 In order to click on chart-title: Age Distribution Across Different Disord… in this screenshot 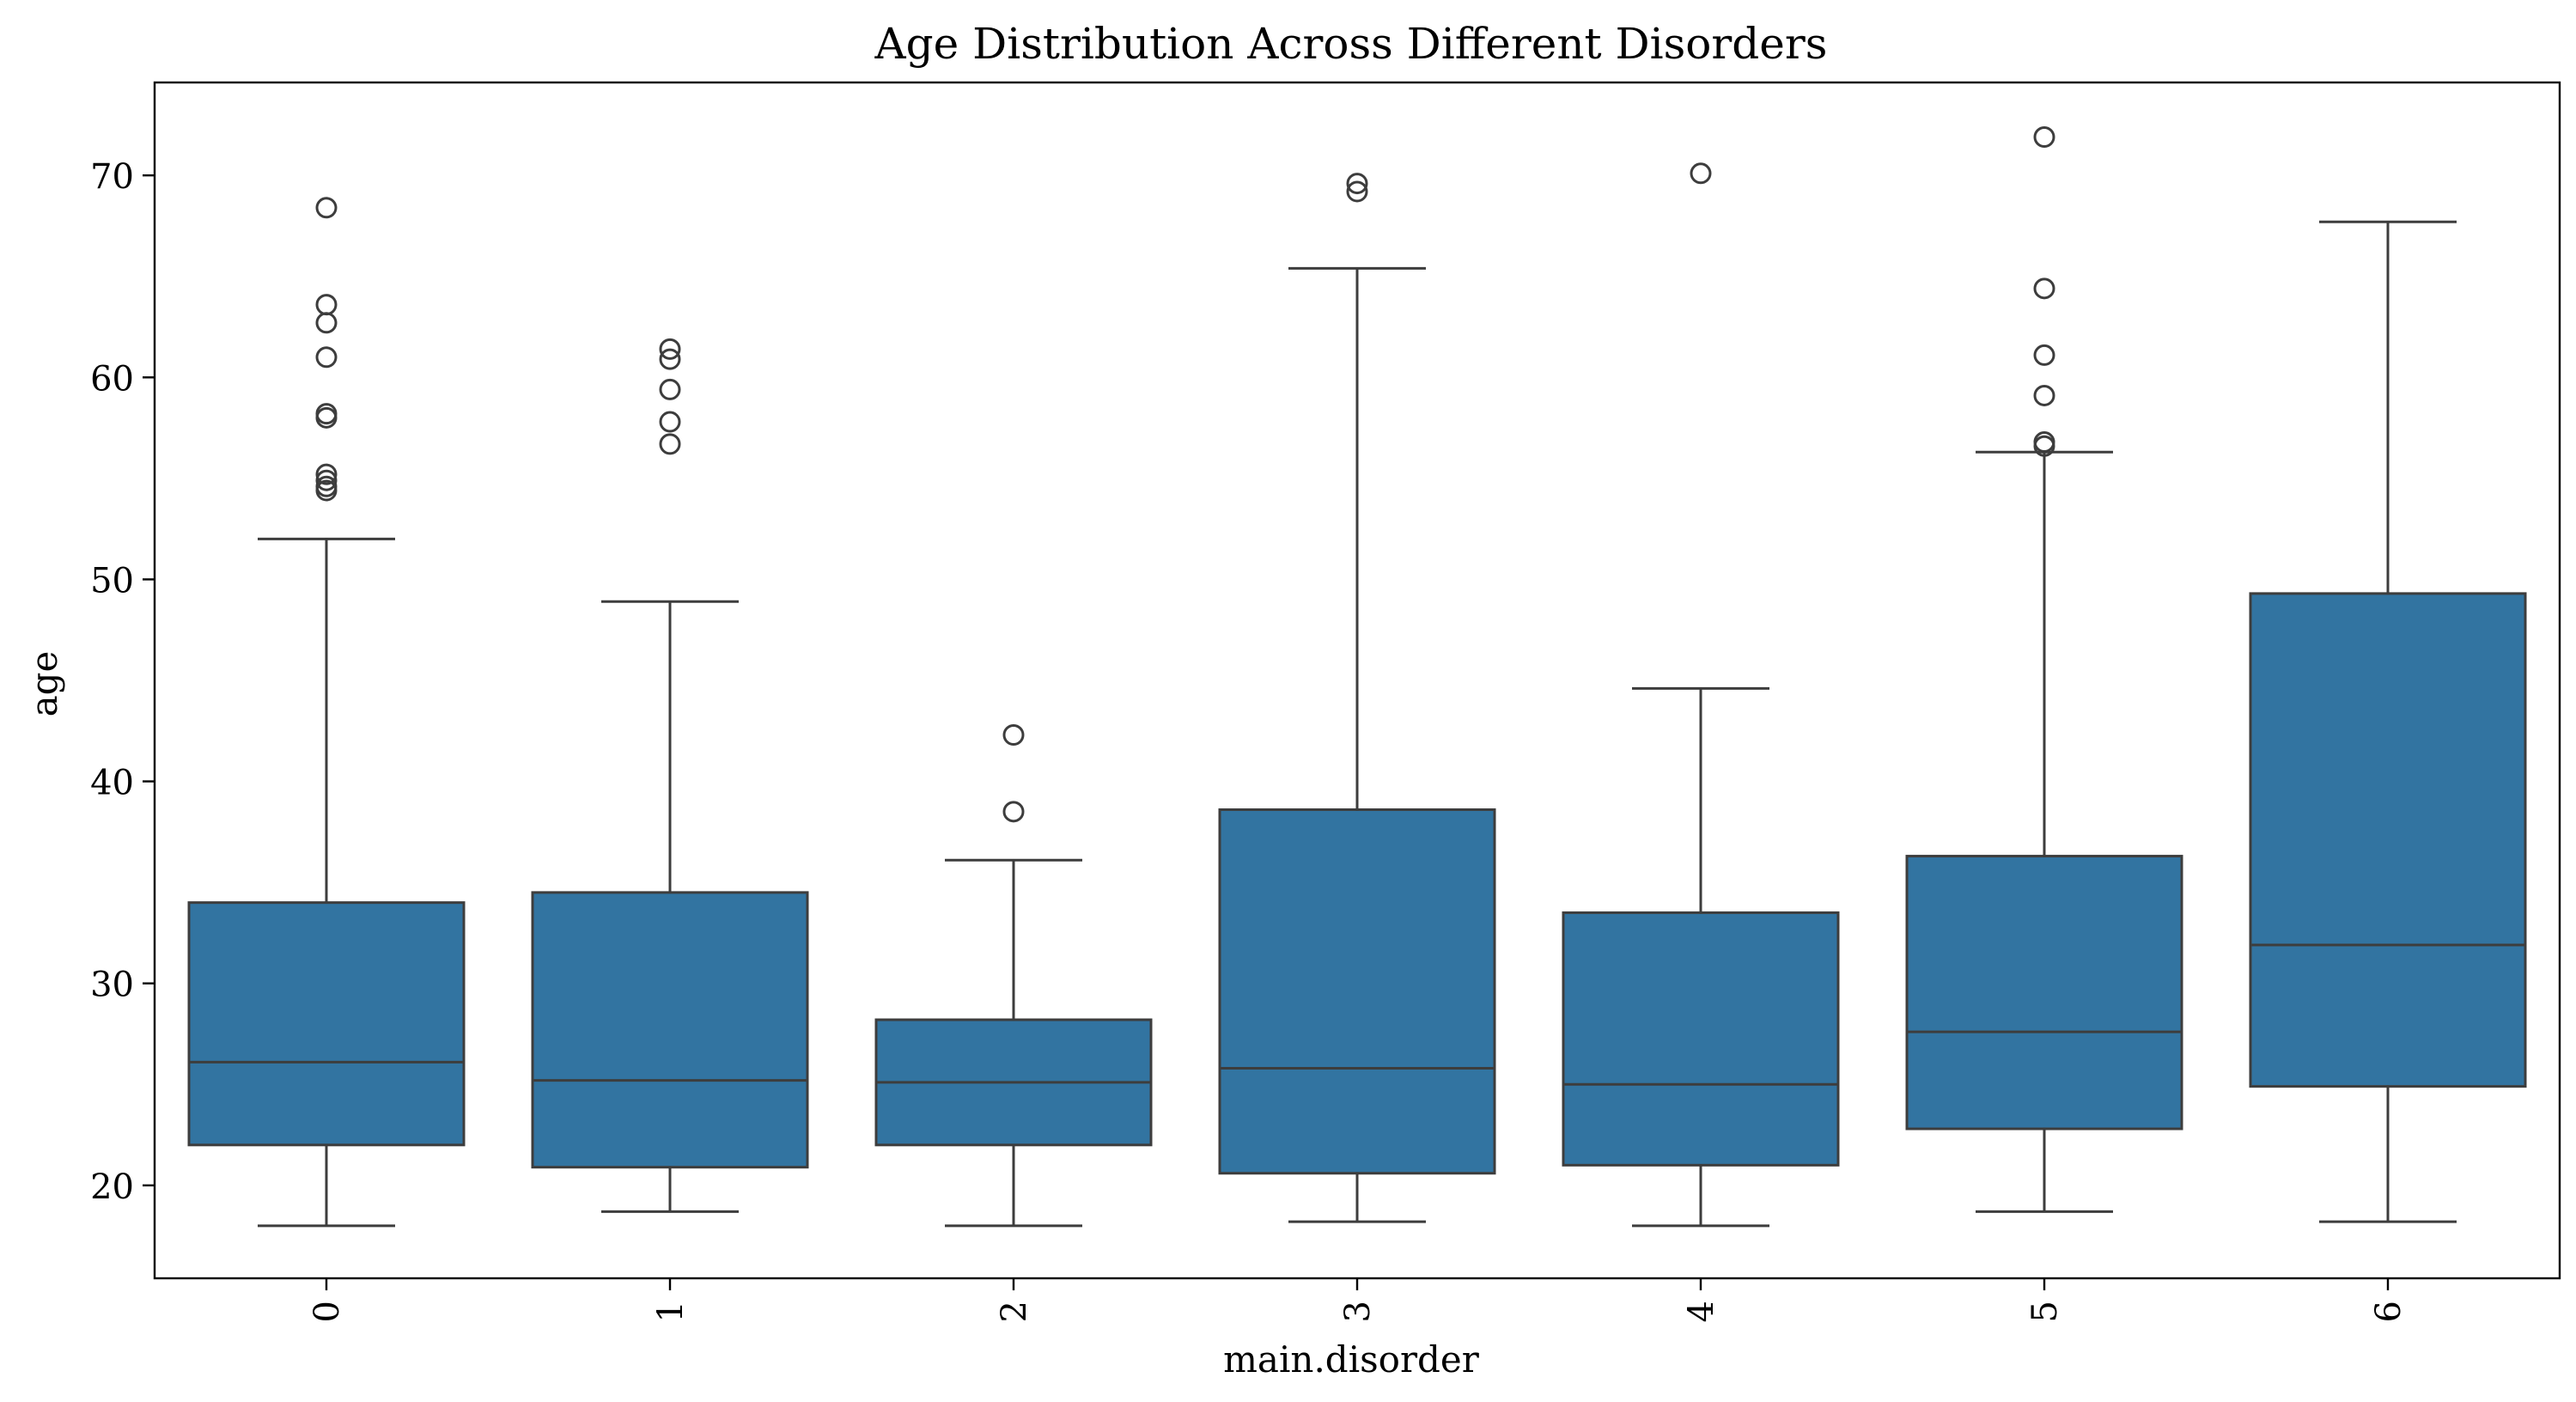, I will do `click(1351, 44)`.